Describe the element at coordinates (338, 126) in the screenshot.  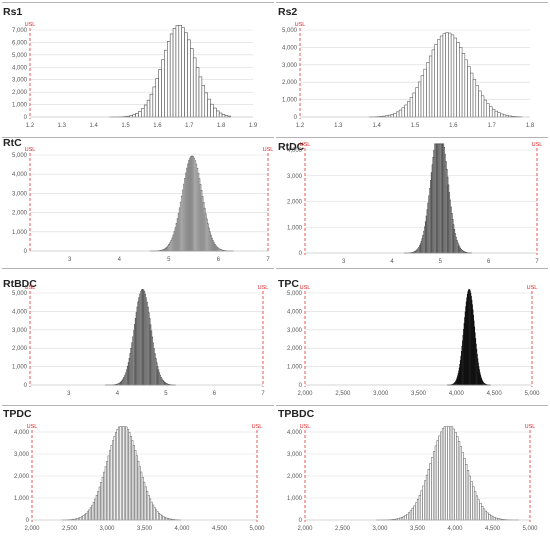
I see `x-tick-label: 1.3` at that location.